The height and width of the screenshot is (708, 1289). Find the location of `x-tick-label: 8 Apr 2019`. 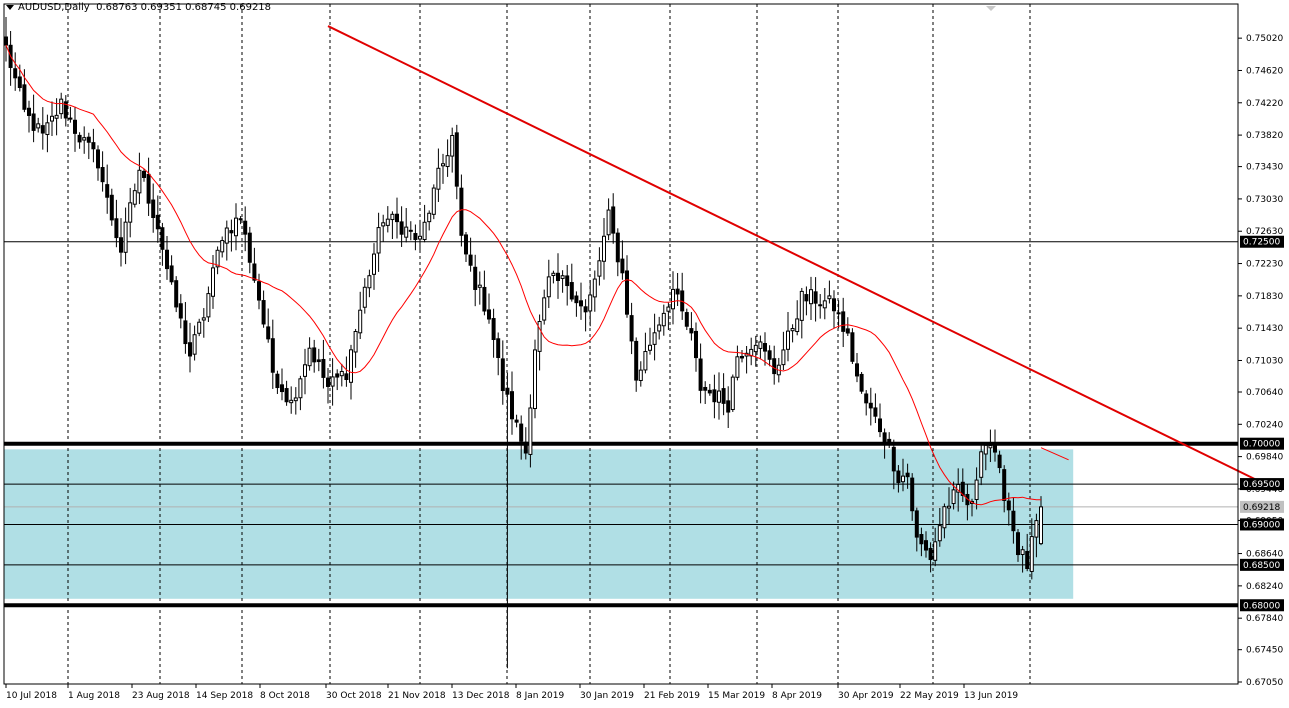

x-tick-label: 8 Apr 2019 is located at coordinates (797, 696).